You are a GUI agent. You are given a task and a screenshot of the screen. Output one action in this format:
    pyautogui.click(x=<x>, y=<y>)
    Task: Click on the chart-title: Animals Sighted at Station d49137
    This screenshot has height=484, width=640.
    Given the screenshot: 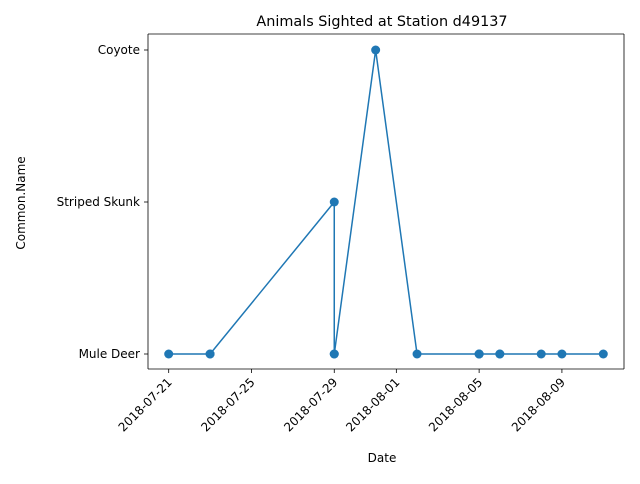 What is the action you would take?
    pyautogui.click(x=381, y=22)
    